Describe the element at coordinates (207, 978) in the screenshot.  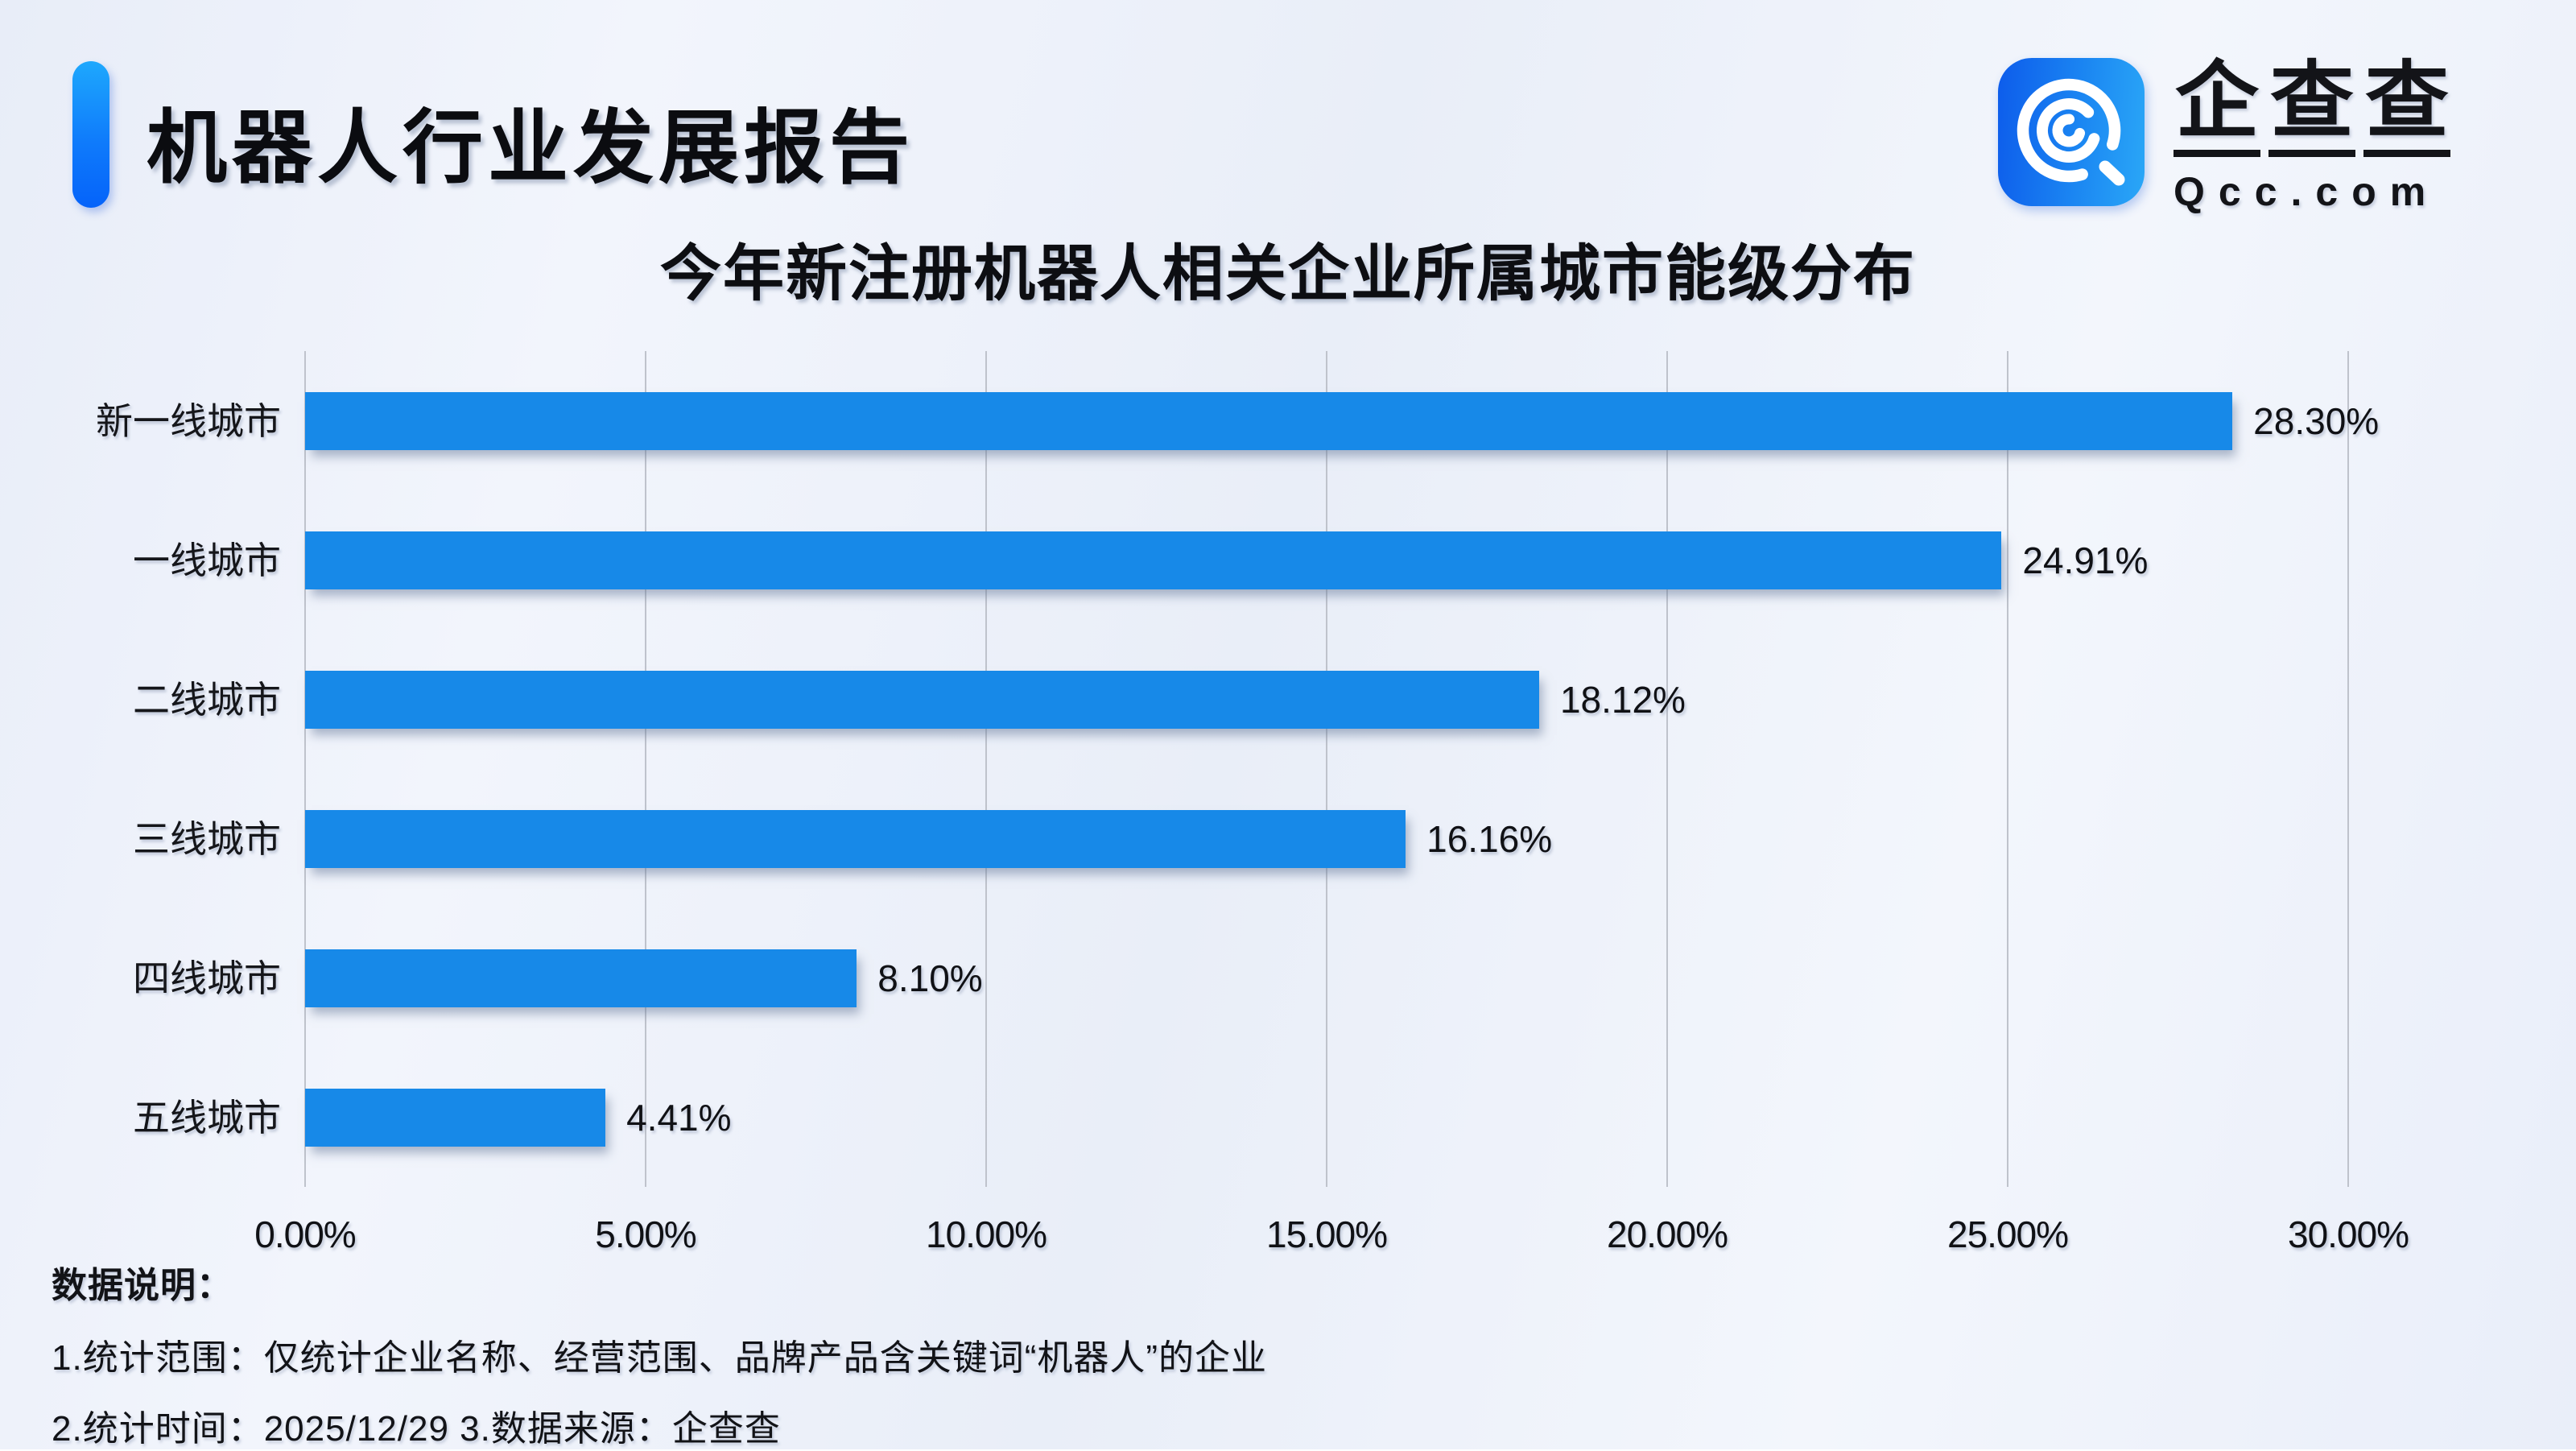
I see `category-label: 四线城市` at that location.